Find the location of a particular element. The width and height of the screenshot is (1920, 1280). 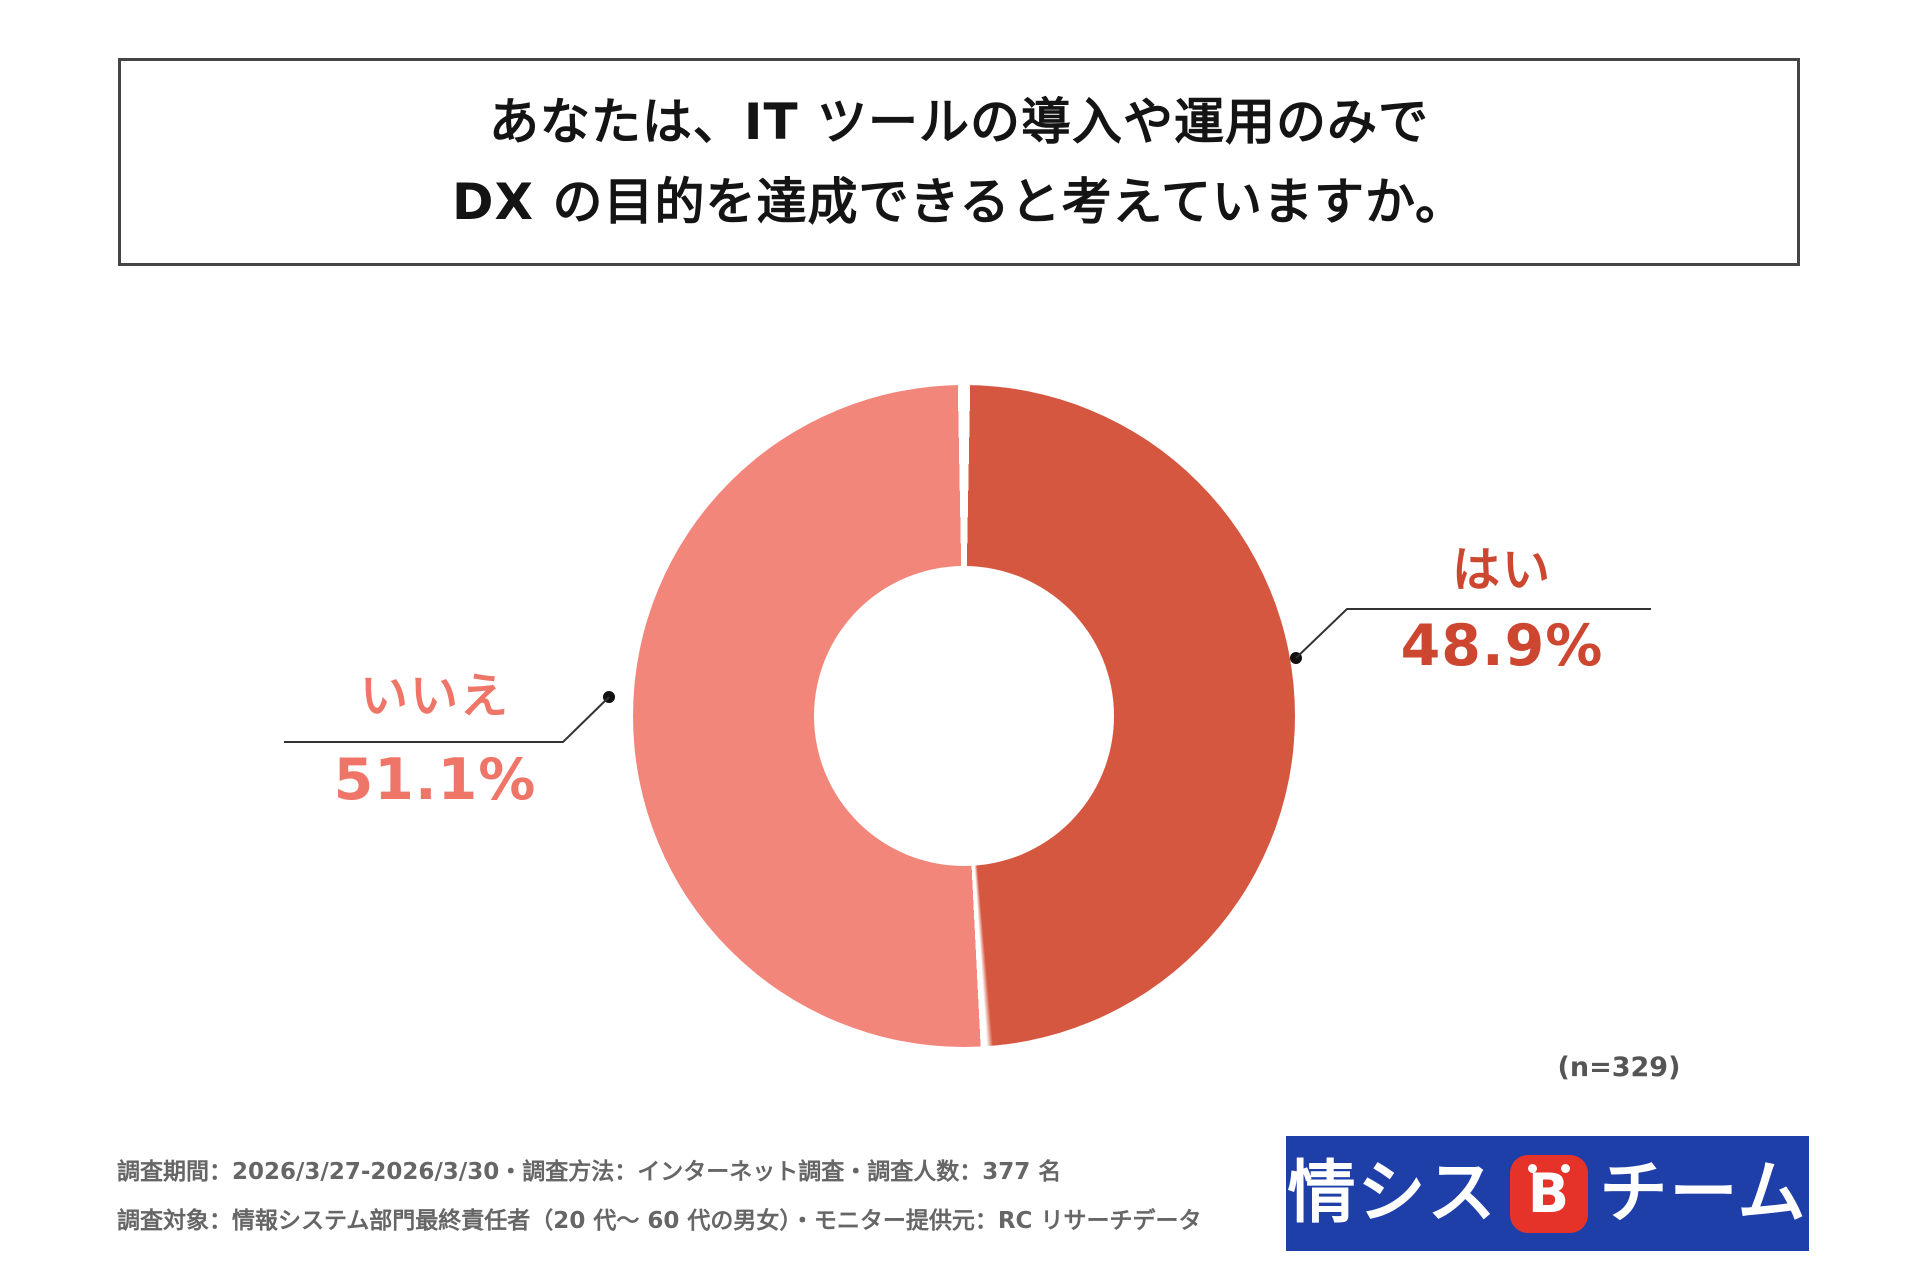

callout-no-percent: 51.1% is located at coordinates (435, 779).